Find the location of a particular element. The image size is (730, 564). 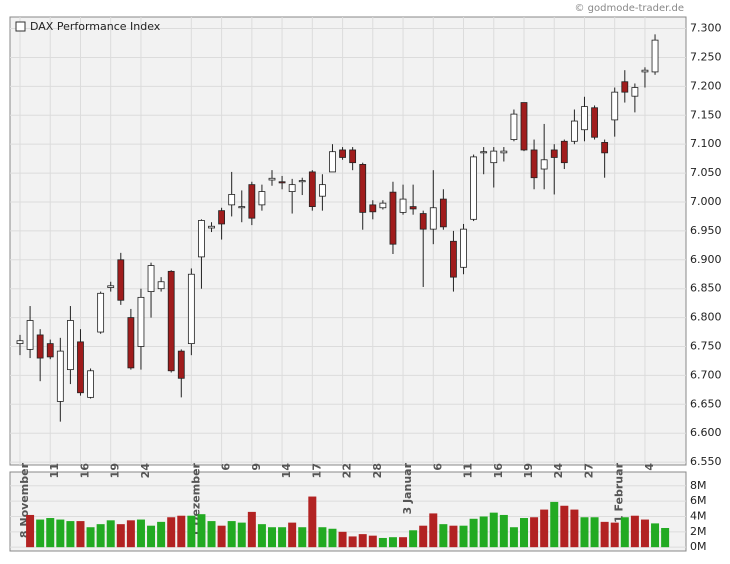

y-tick-label: 6.700 is located at coordinates (706, 374).